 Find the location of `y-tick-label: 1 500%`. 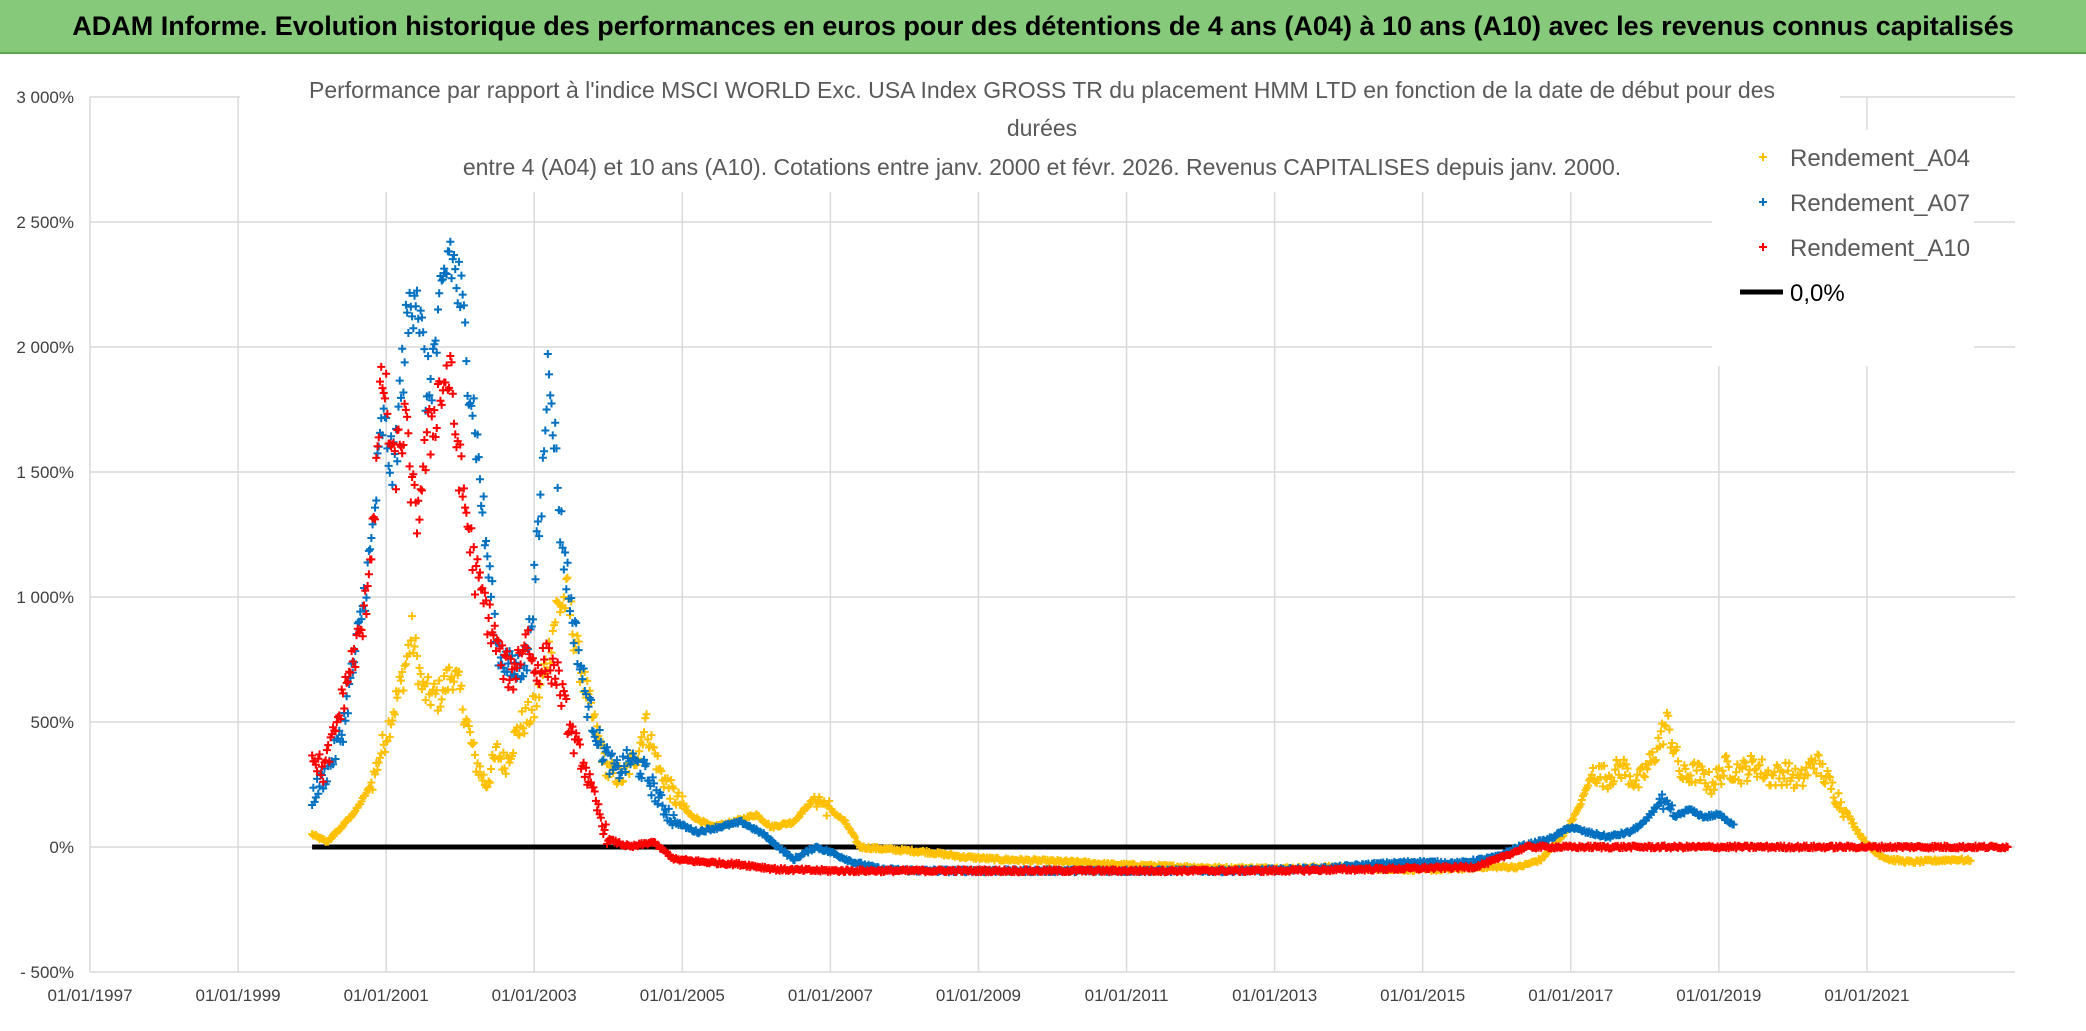

y-tick-label: 1 500% is located at coordinates (45, 472).